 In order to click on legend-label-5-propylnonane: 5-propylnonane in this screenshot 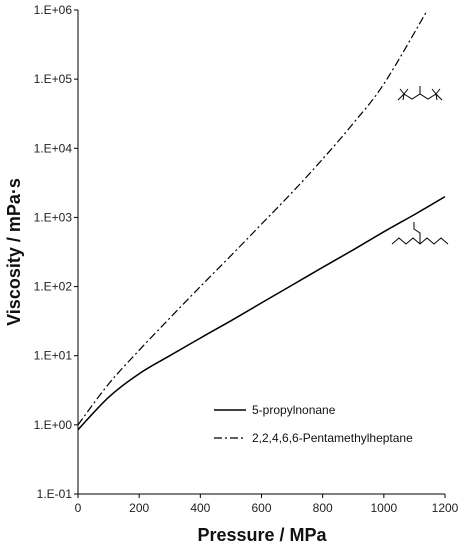, I will do `click(294, 410)`.